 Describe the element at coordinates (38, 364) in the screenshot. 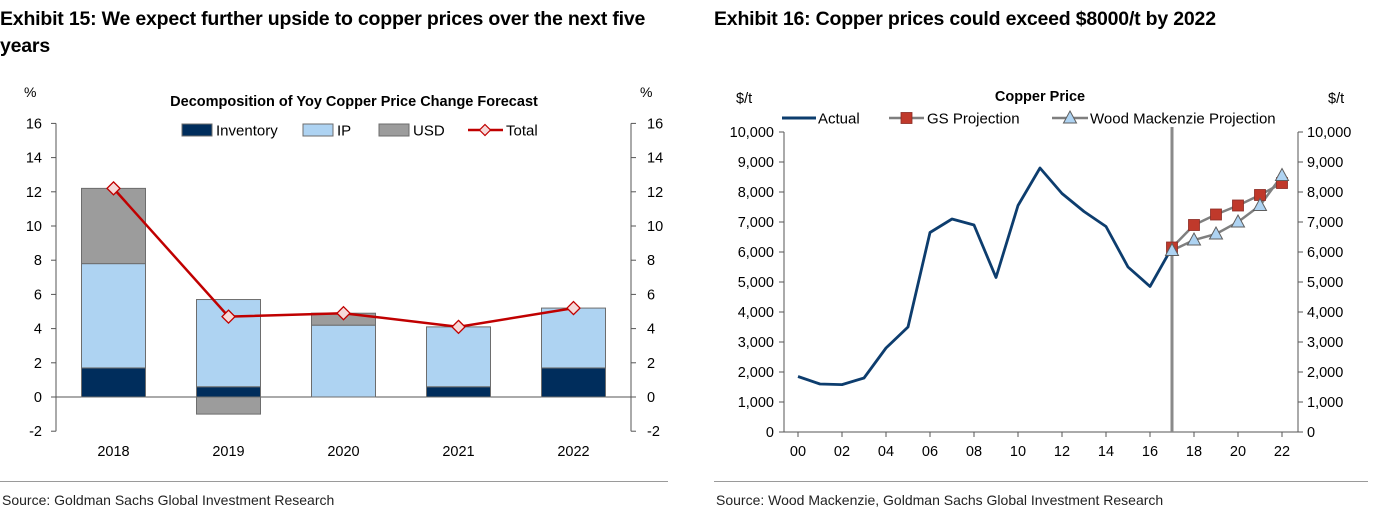

I see `y-tick-label-left: 2` at that location.